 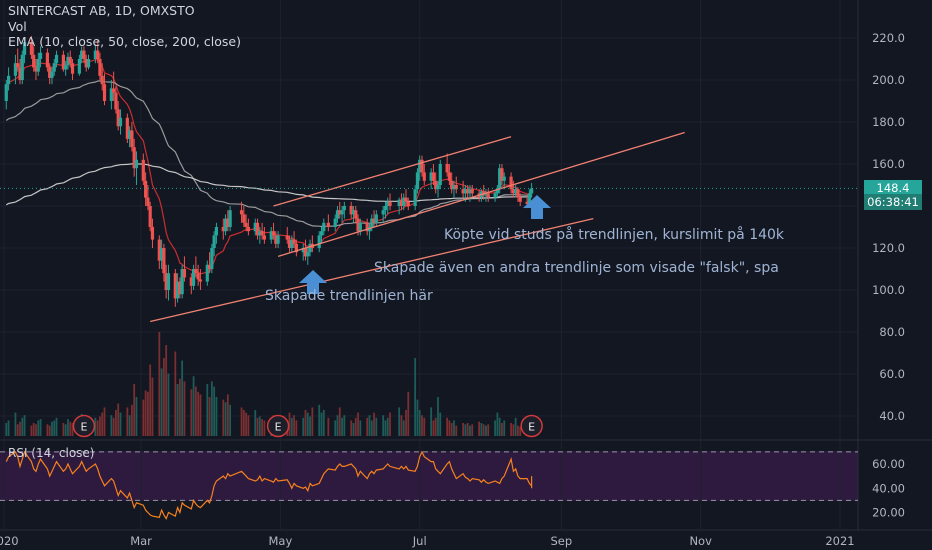 I want to click on trendline-channel-top, so click(x=392, y=171).